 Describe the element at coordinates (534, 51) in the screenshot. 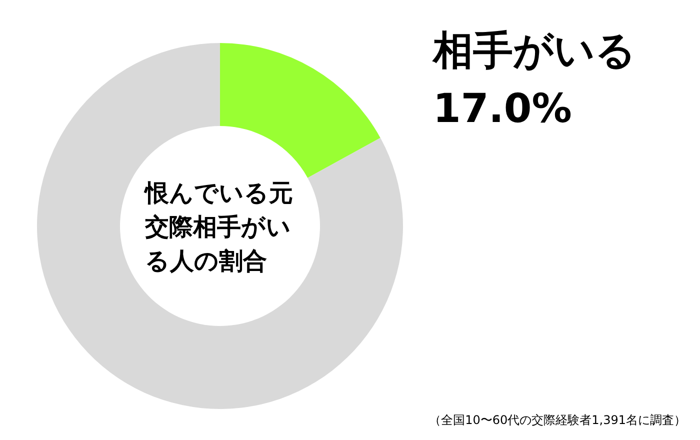

I see `slice-label: 相手がいる` at that location.